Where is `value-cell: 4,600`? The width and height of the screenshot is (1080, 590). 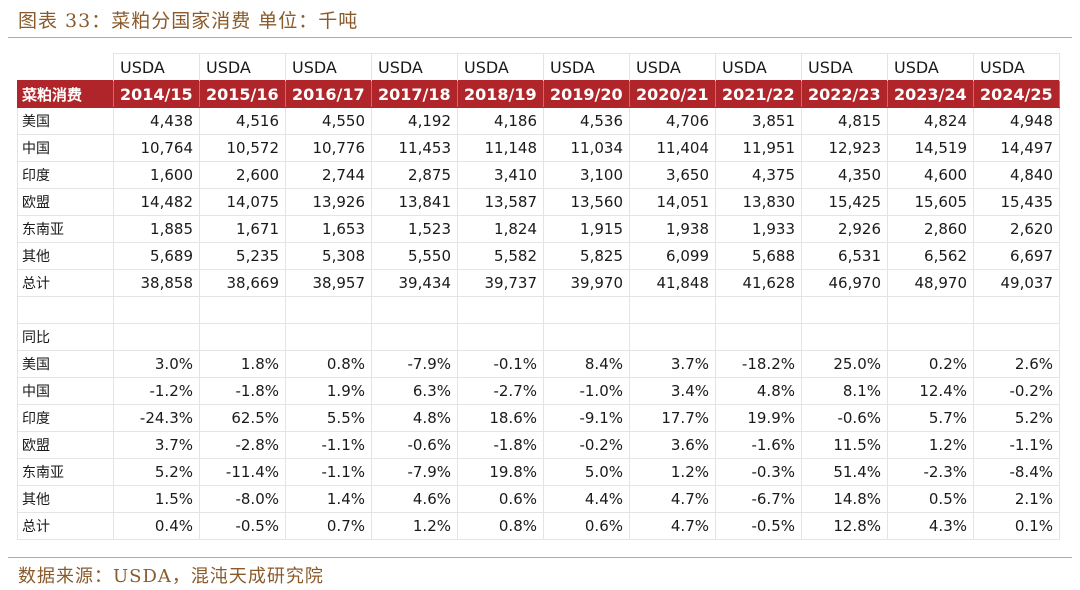 value-cell: 4,600 is located at coordinates (930, 175).